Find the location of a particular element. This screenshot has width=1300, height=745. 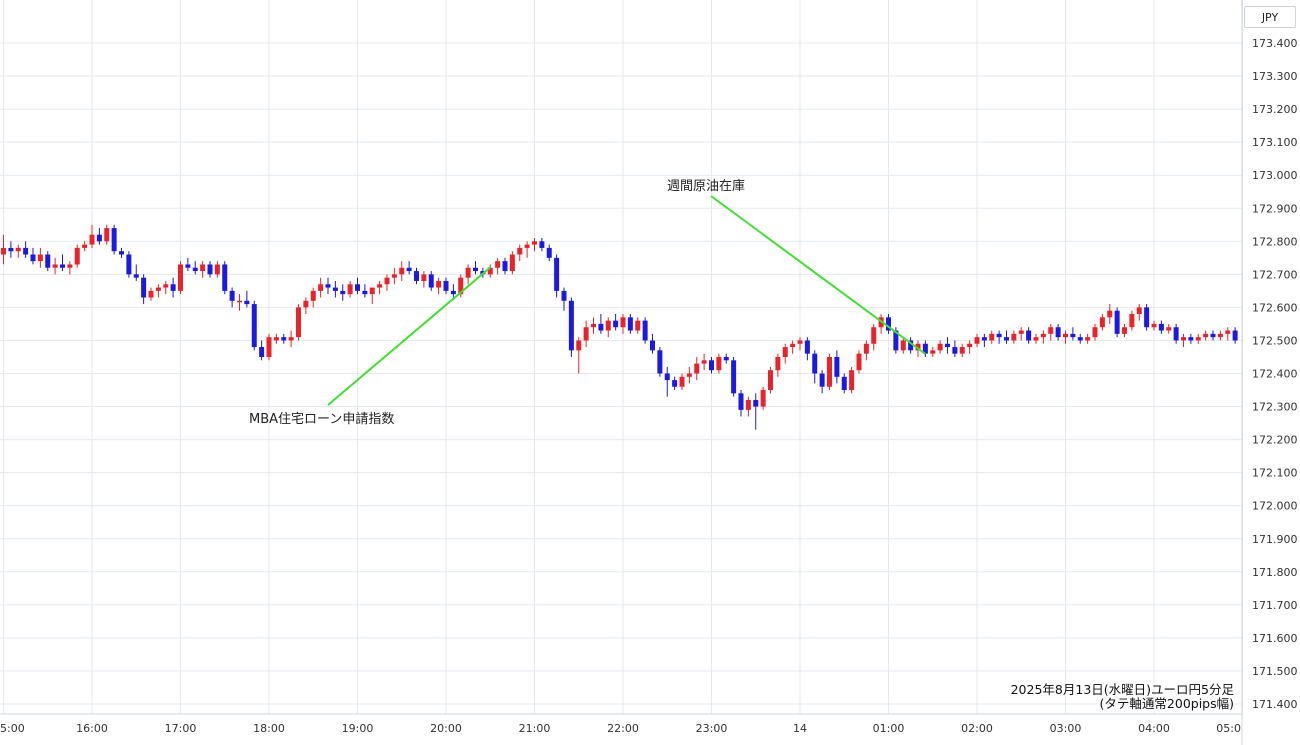

y-tick-label: 173.200 is located at coordinates (1275, 109).